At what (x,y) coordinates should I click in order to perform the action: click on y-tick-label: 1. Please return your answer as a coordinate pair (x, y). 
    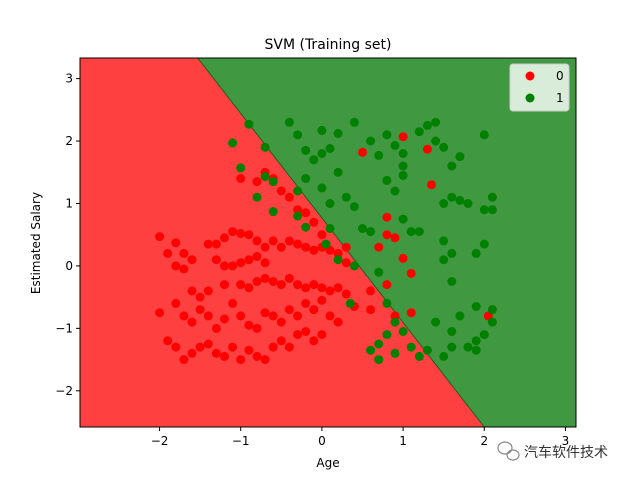
    Looking at the image, I should click on (69, 203).